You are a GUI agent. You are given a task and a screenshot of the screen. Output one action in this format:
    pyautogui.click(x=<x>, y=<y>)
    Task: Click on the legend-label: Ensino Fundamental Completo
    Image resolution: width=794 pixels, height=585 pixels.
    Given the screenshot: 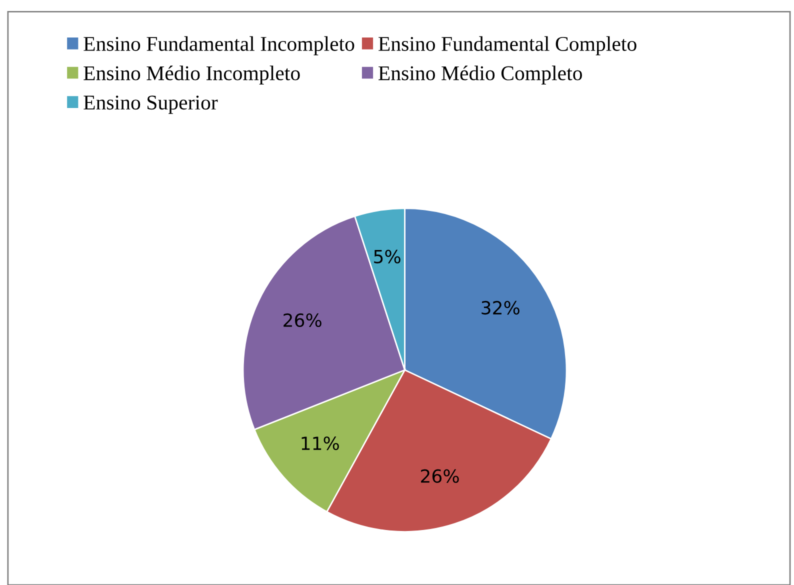 What is the action you would take?
    pyautogui.click(x=507, y=46)
    